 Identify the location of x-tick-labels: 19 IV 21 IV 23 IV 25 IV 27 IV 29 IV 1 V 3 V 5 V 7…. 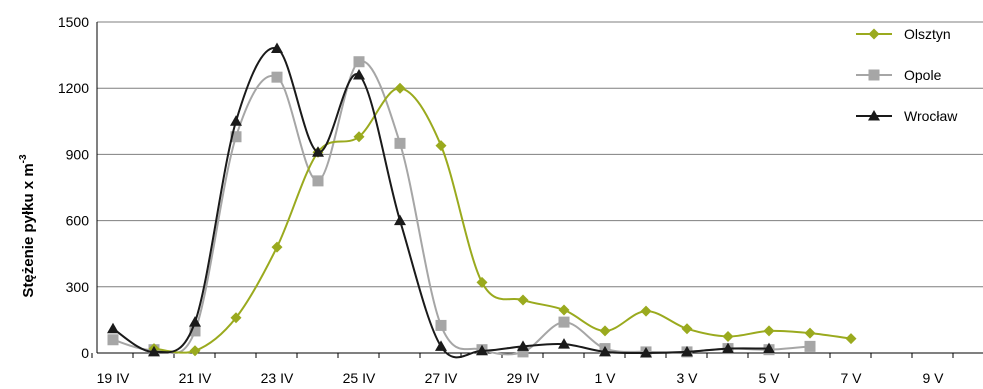
(521, 378).